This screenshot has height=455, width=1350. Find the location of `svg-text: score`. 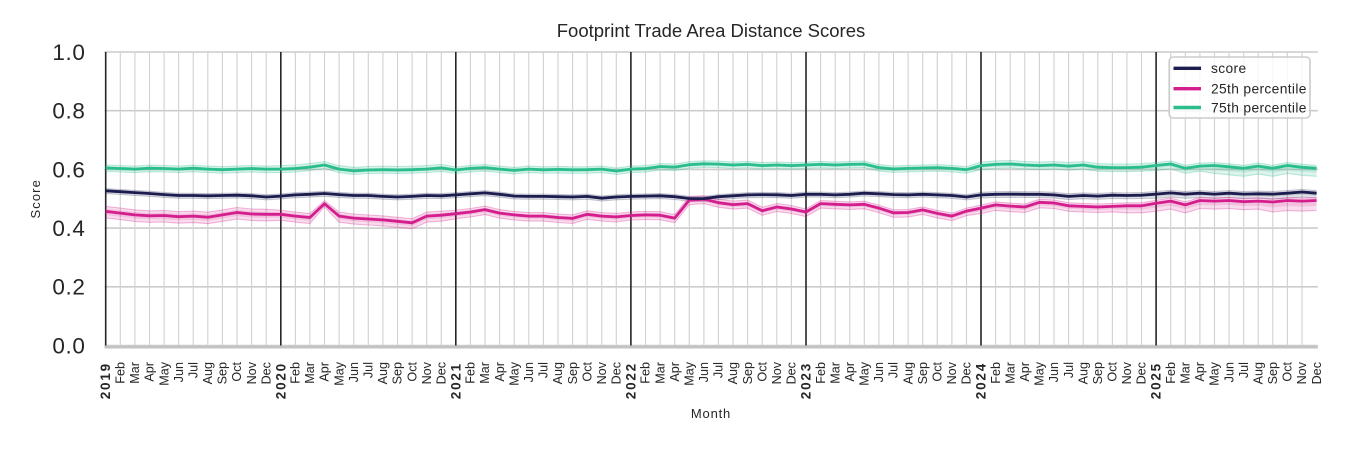

svg-text: score is located at coordinates (1229, 68).